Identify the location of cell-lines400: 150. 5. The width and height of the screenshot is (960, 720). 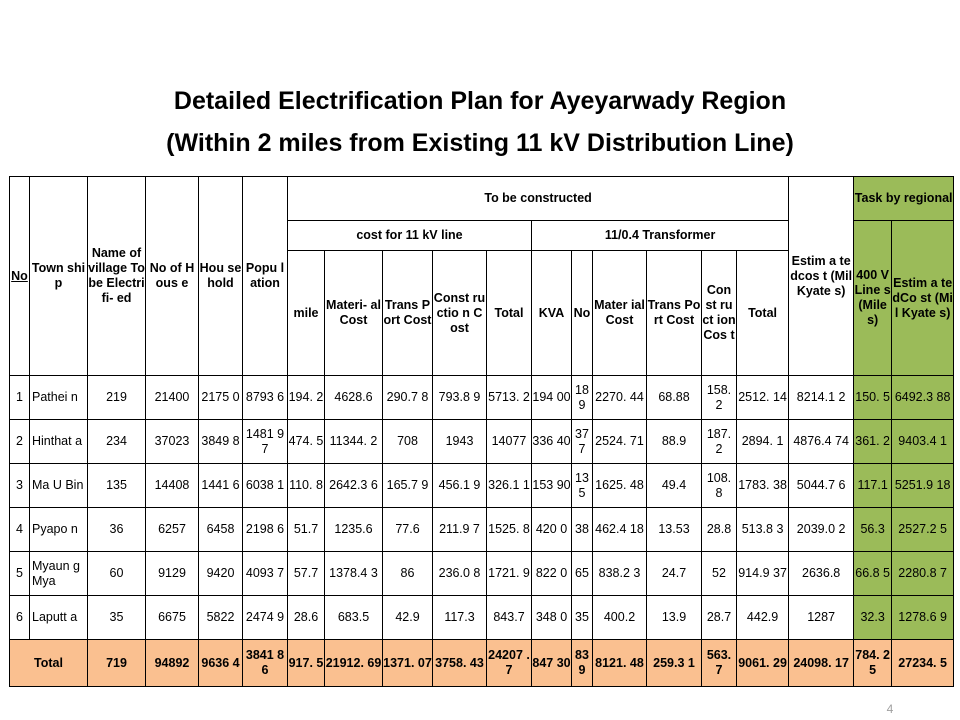
(873, 397).